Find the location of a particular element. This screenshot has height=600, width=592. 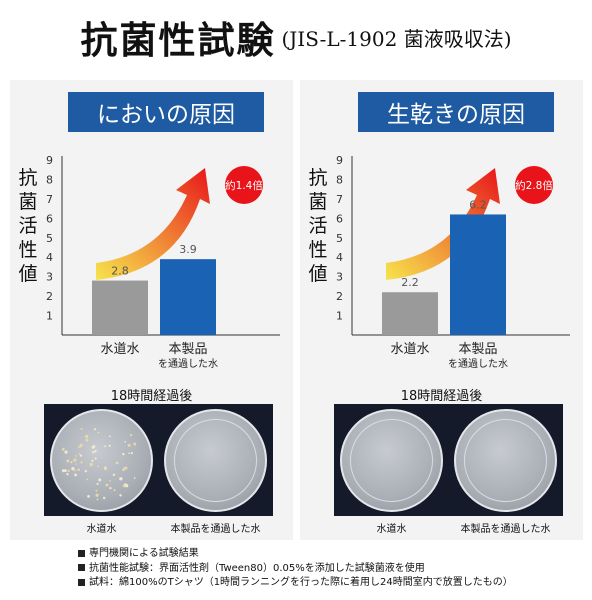

data-label: 3.9 is located at coordinates (188, 249).